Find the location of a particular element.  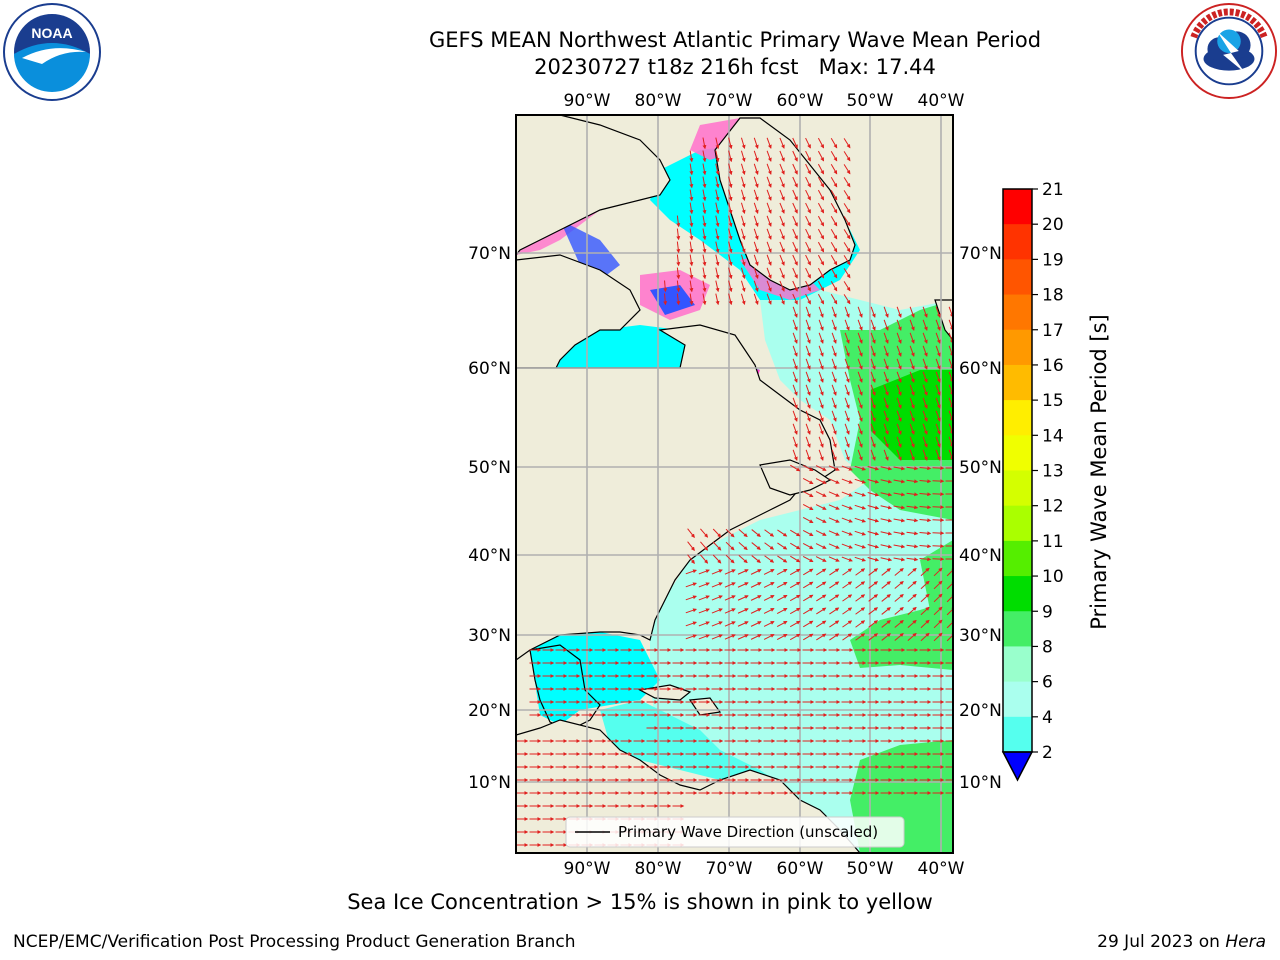

noaa-logo-text: NOAA is located at coordinates (51, 33).